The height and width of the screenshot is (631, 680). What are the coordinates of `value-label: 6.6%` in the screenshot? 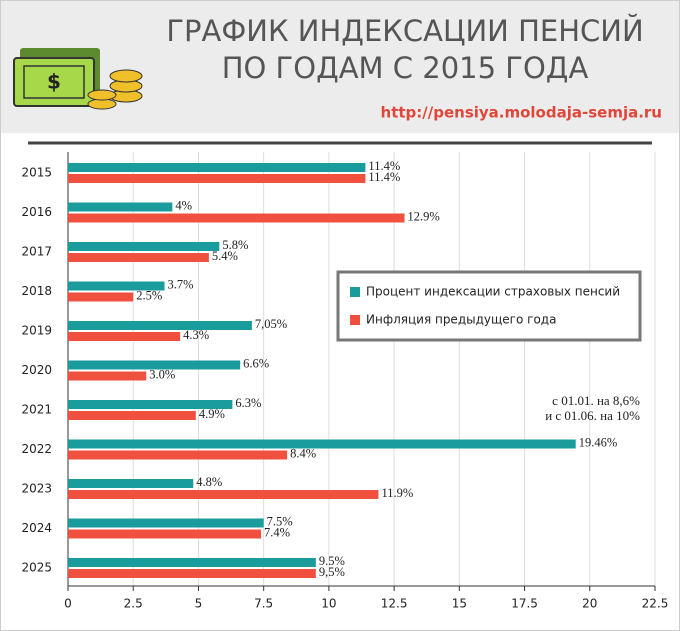 It's located at (256, 363).